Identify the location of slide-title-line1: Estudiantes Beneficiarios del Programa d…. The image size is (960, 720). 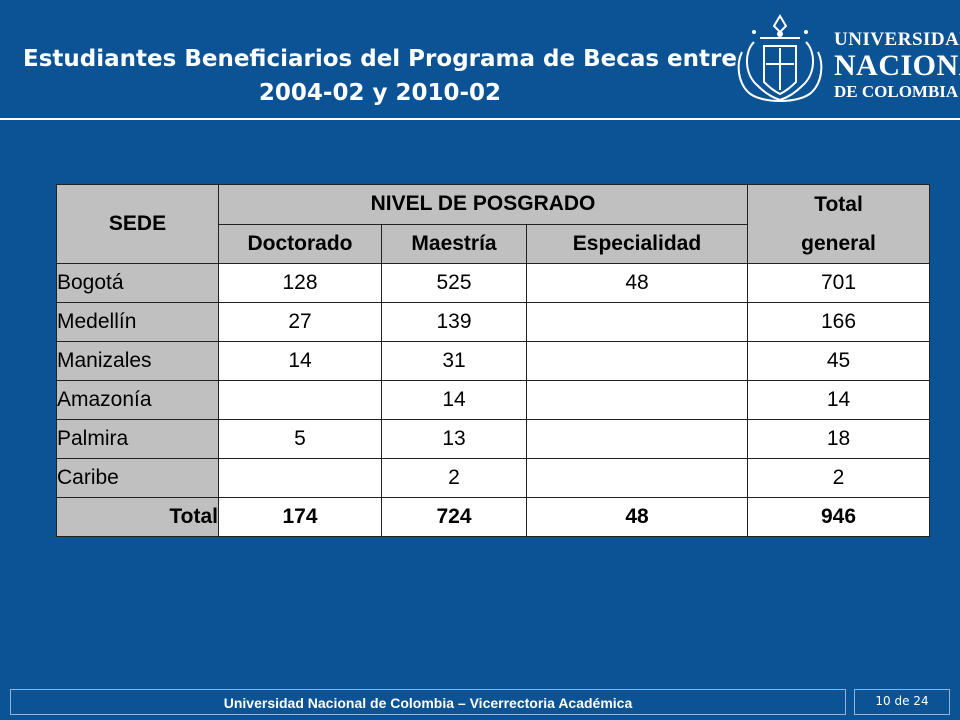
(380, 59).